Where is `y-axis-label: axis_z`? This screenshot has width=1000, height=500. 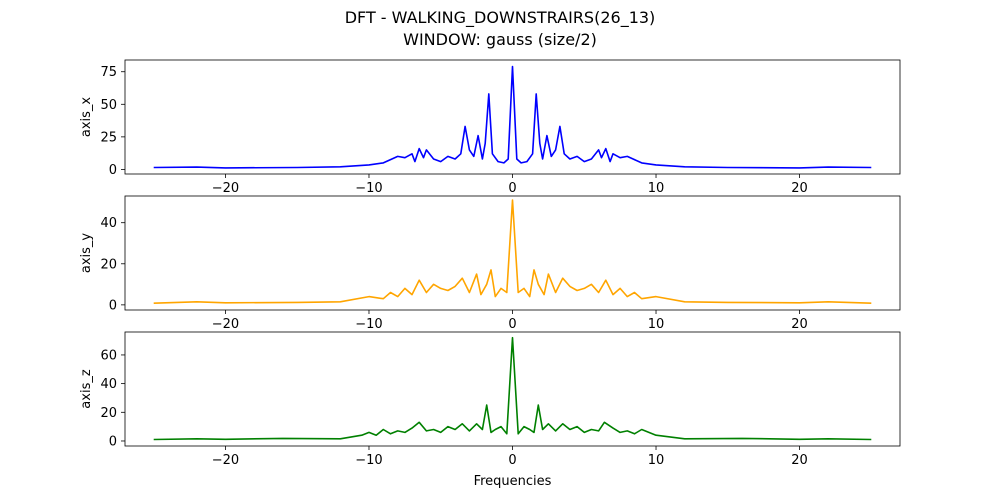
y-axis-label: axis_z is located at coordinates (86, 389).